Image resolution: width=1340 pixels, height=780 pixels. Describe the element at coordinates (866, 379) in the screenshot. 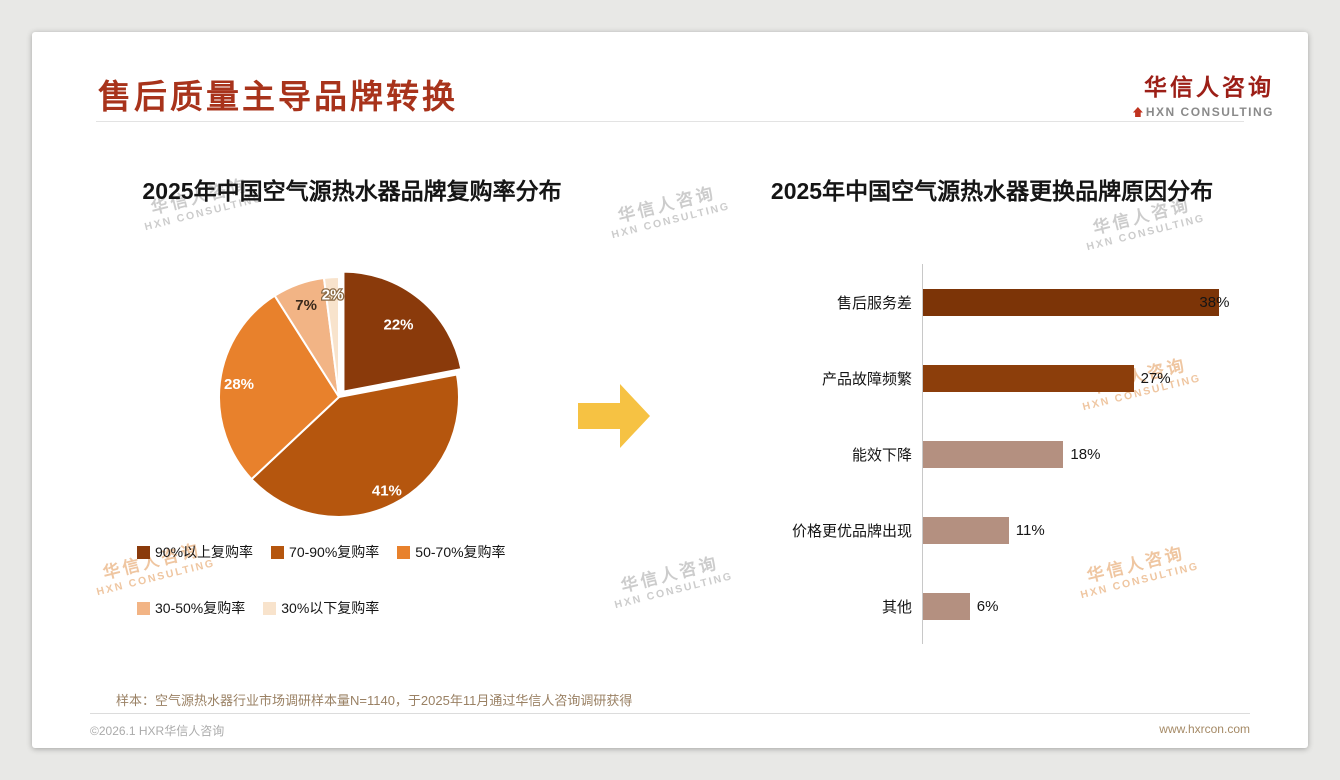

I see `bar-category-label: 产品故障频繁` at that location.